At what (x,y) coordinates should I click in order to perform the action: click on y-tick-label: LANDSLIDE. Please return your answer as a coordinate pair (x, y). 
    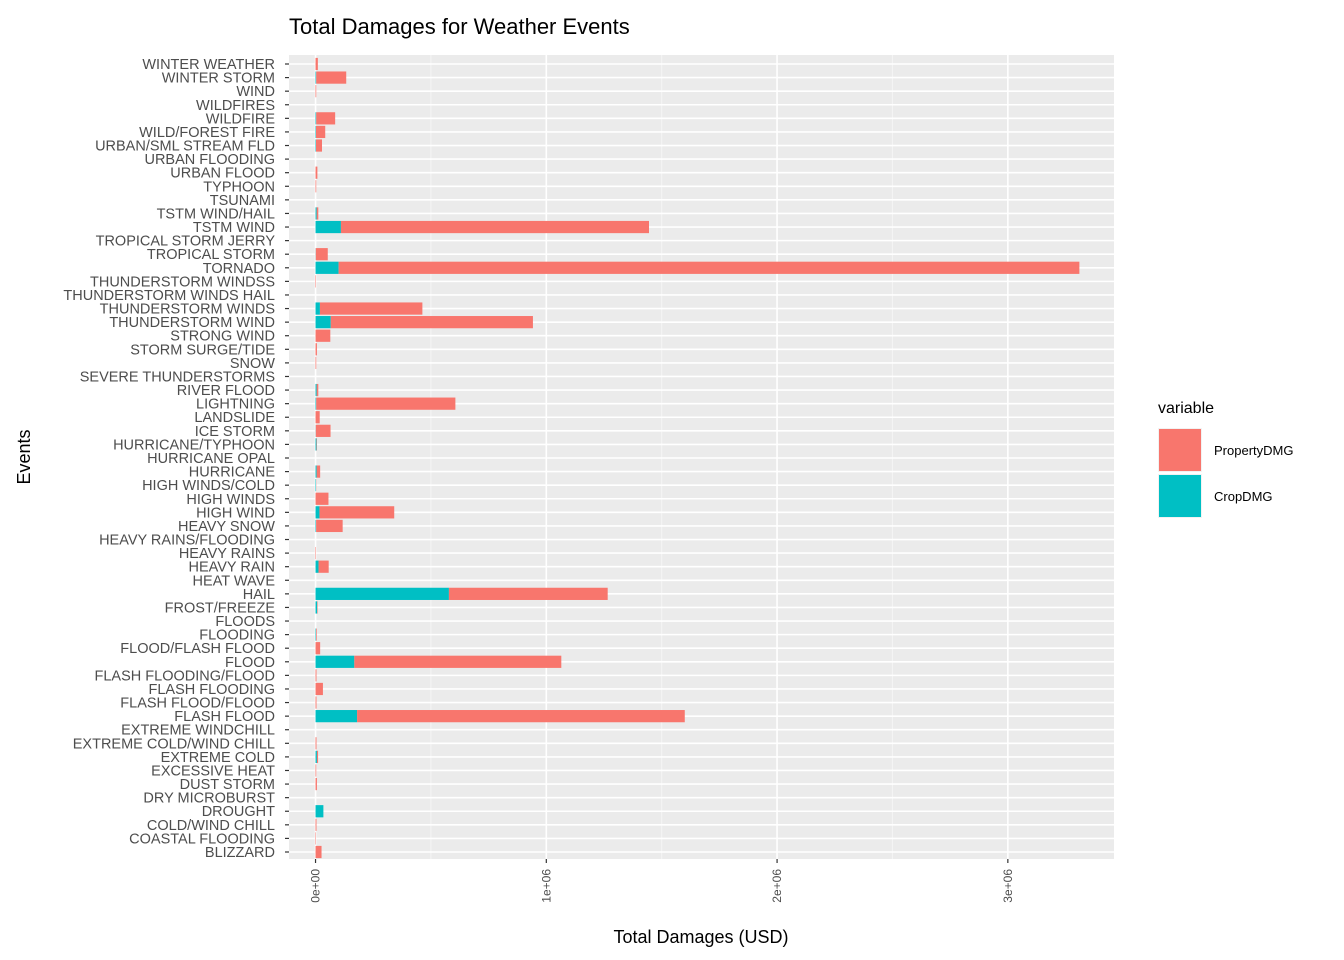
    Looking at the image, I should click on (234, 418).